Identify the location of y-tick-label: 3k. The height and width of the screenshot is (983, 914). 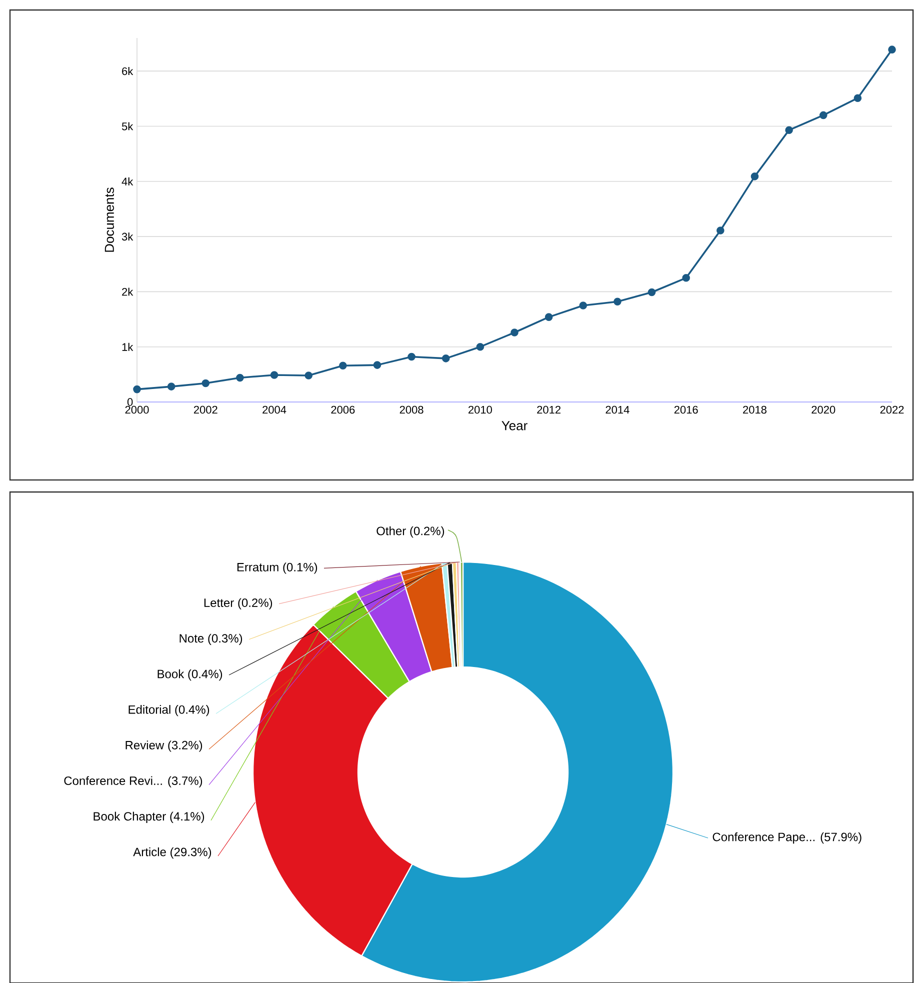
(128, 236).